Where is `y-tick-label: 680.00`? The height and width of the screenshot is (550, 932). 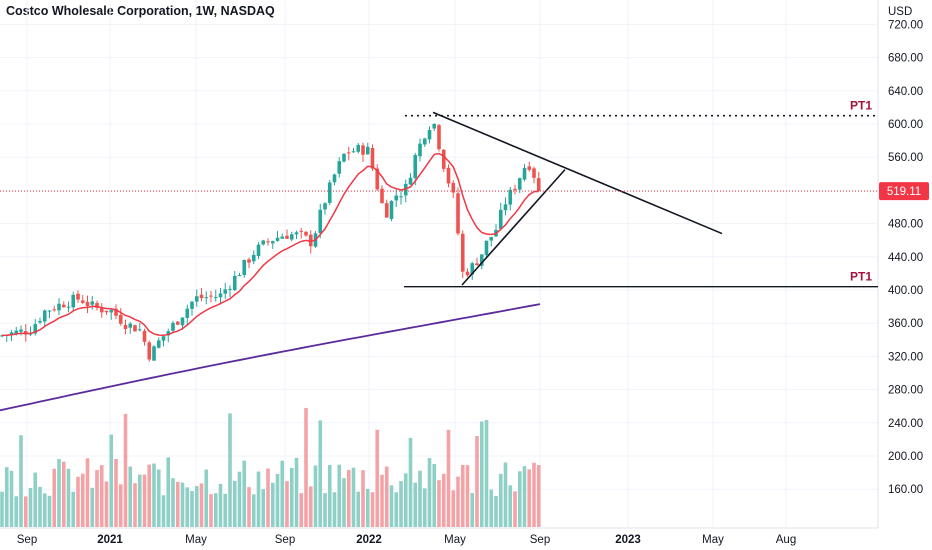 y-tick-label: 680.00 is located at coordinates (905, 59).